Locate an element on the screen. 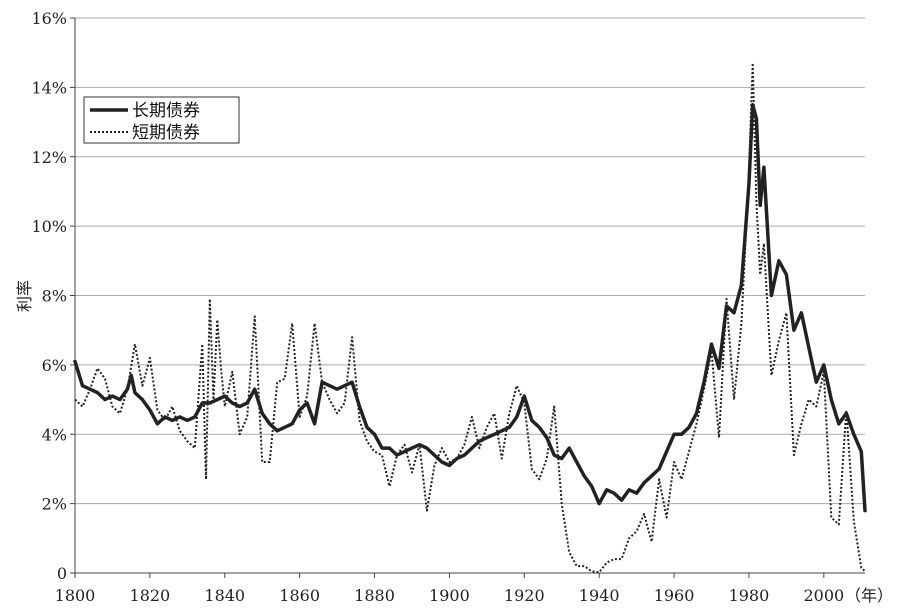 This screenshot has height=613, width=898. y-tick-label: 2% is located at coordinates (54, 504).